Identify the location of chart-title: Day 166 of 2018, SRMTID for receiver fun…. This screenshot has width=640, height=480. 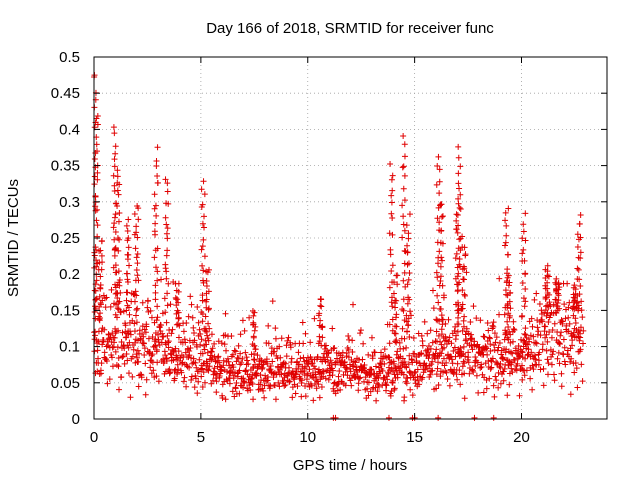
(350, 28).